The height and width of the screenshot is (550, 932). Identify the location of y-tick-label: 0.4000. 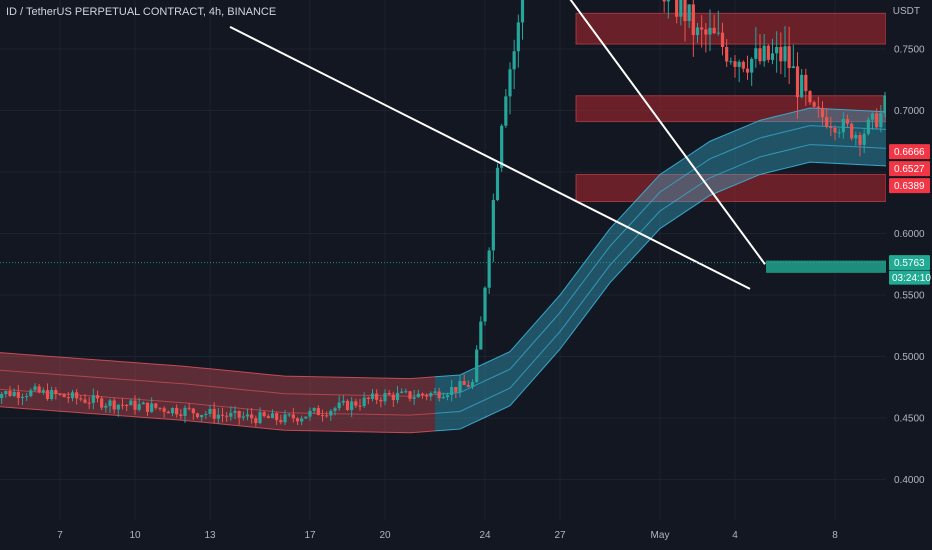
(909, 480).